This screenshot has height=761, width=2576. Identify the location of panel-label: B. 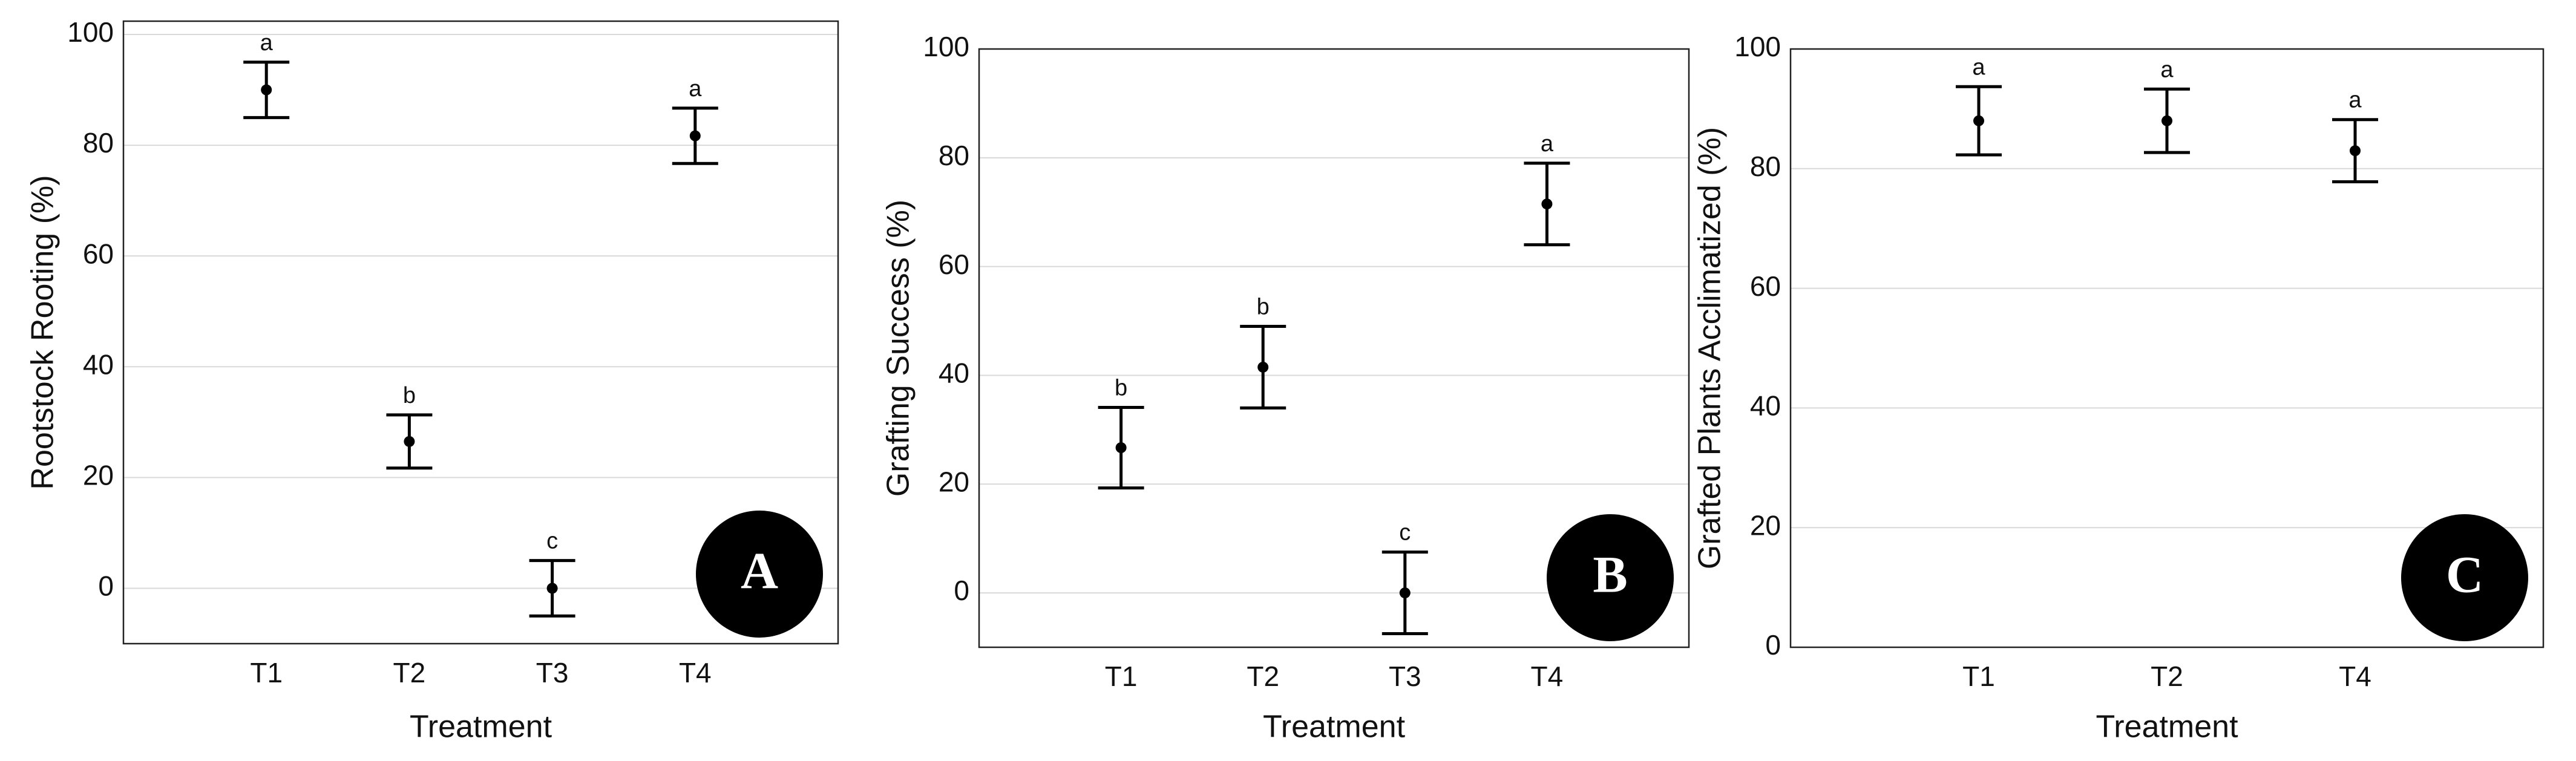
(1610, 575).